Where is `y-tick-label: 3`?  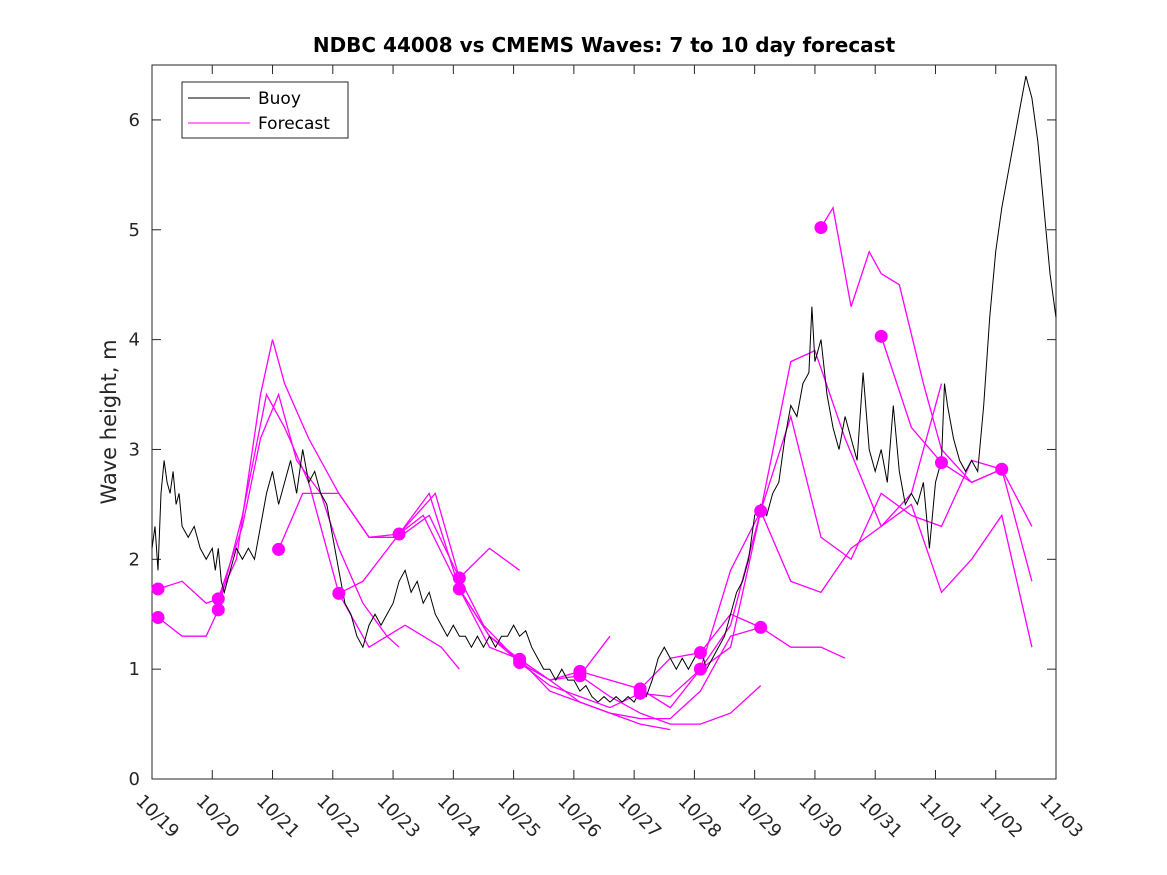
y-tick-label: 3 is located at coordinates (134, 449).